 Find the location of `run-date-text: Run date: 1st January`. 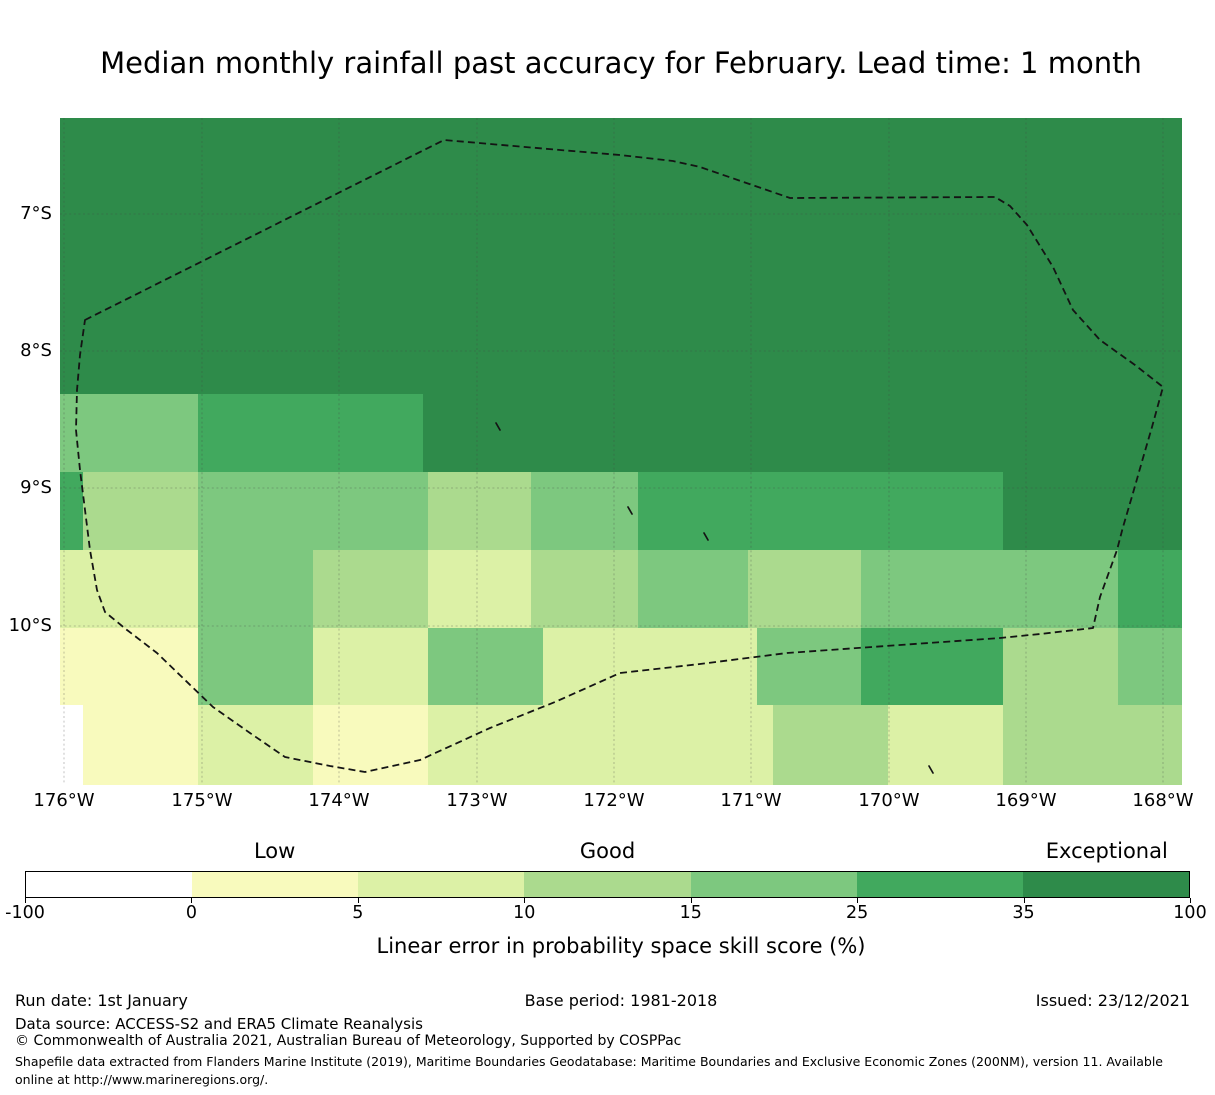

run-date-text: Run date: 1st January is located at coordinates (101, 1000).